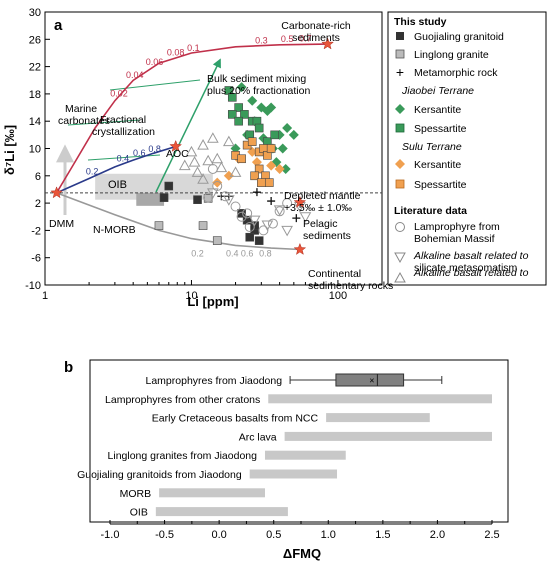 Image resolution: width=550 pixels, height=568 pixels. I want to click on category-label: Lamprophyres from Jiaodong, so click(214, 381).